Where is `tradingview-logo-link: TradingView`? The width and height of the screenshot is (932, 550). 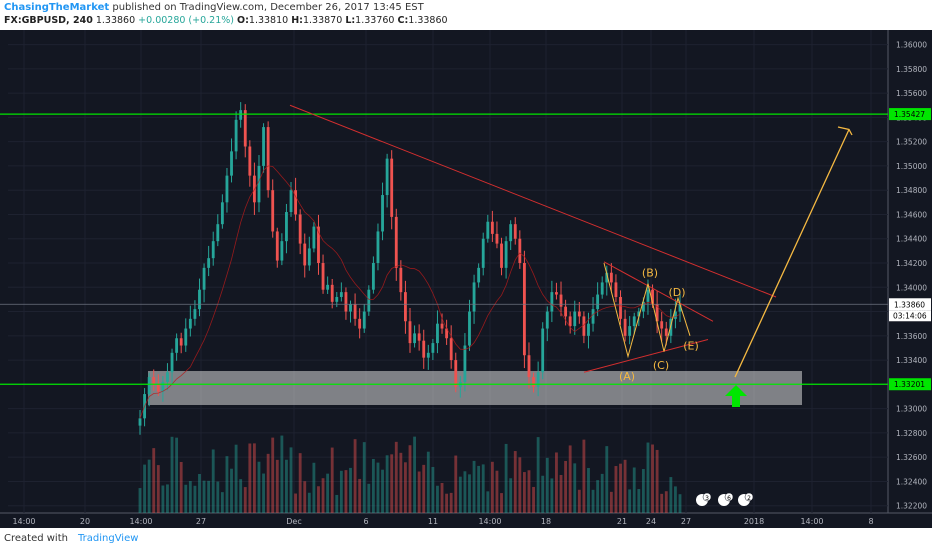 tradingview-logo-link: TradingView is located at coordinates (108, 538).